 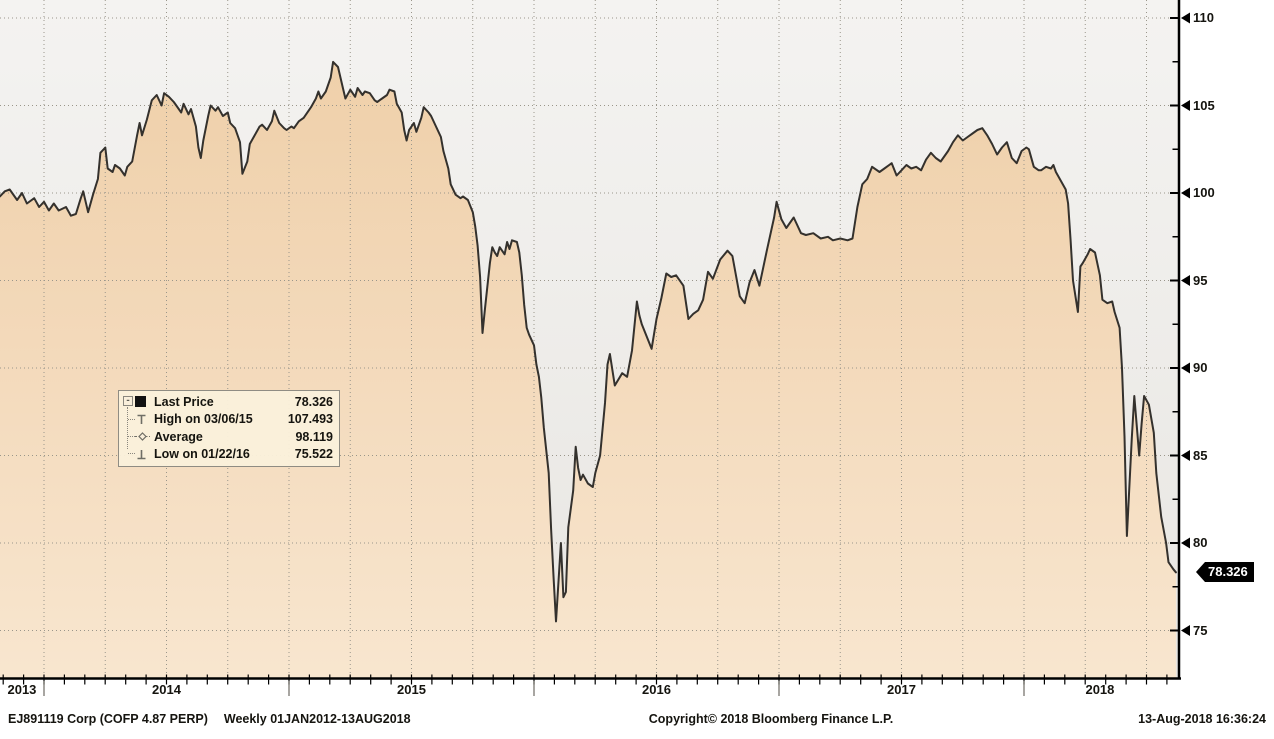 What do you see at coordinates (127, 428) in the screenshot?
I see `legend-tree-line` at bounding box center [127, 428].